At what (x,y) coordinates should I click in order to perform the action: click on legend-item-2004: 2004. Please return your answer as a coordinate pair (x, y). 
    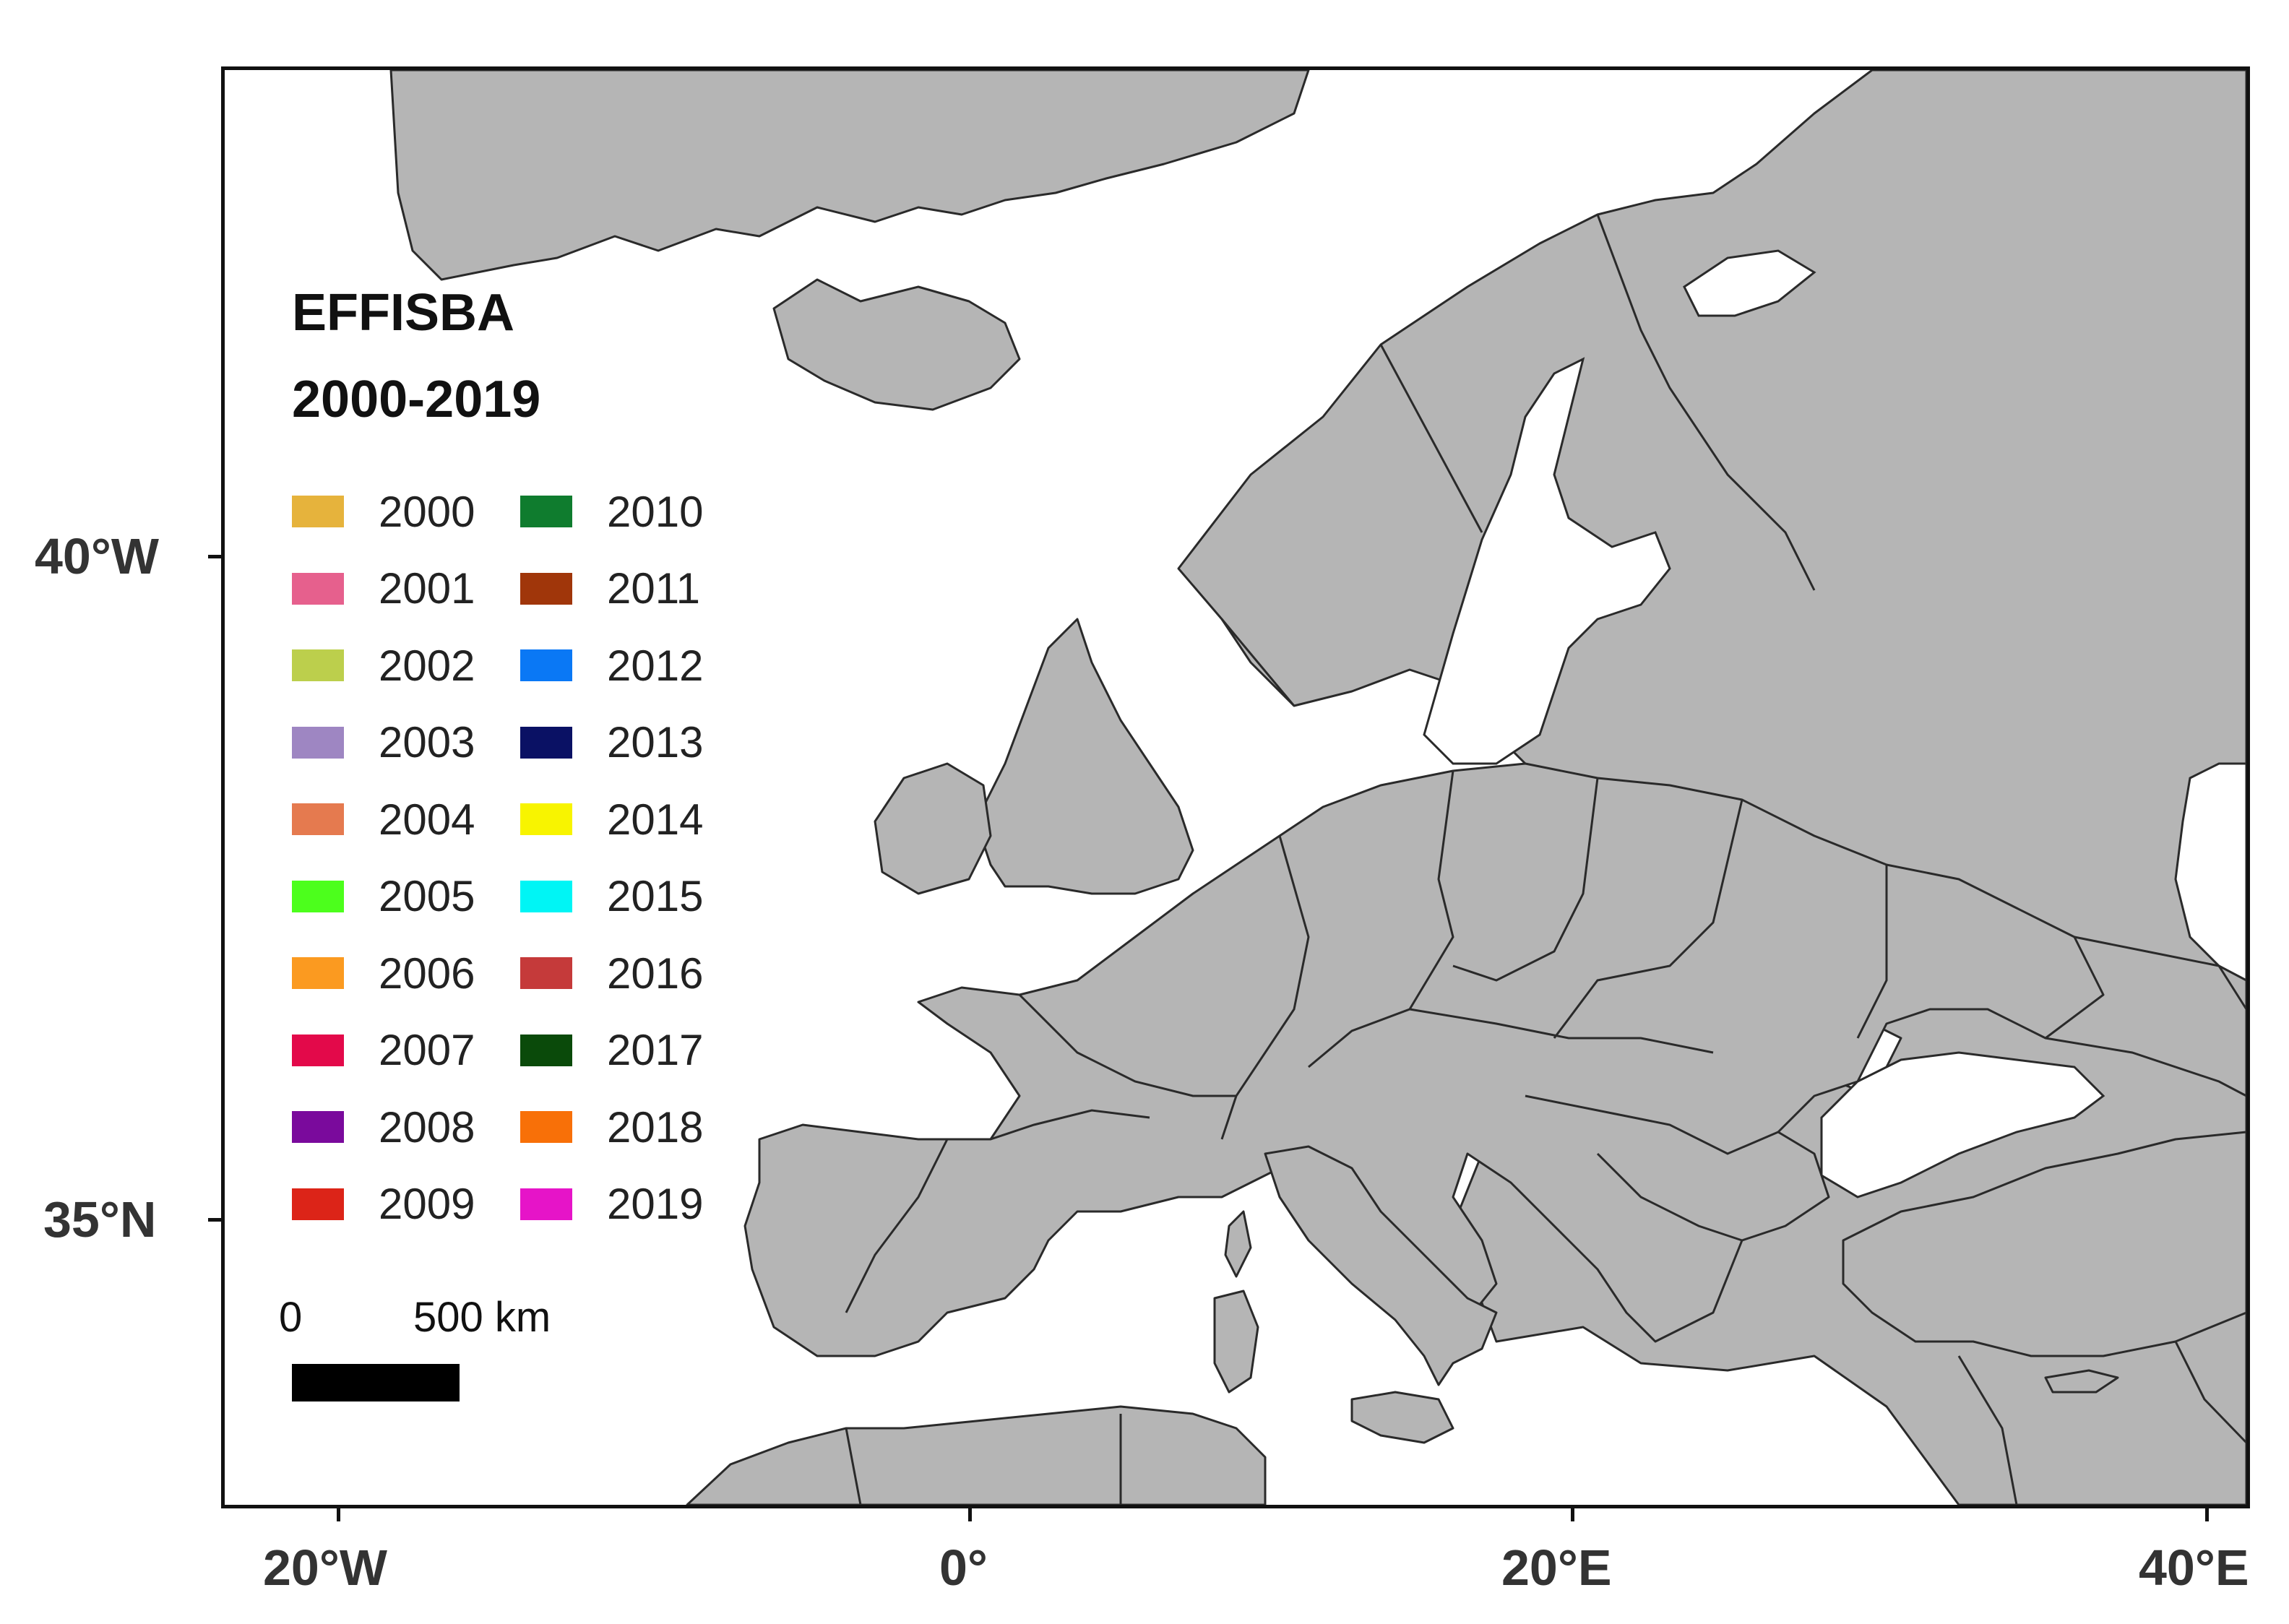
    Looking at the image, I should click on (384, 819).